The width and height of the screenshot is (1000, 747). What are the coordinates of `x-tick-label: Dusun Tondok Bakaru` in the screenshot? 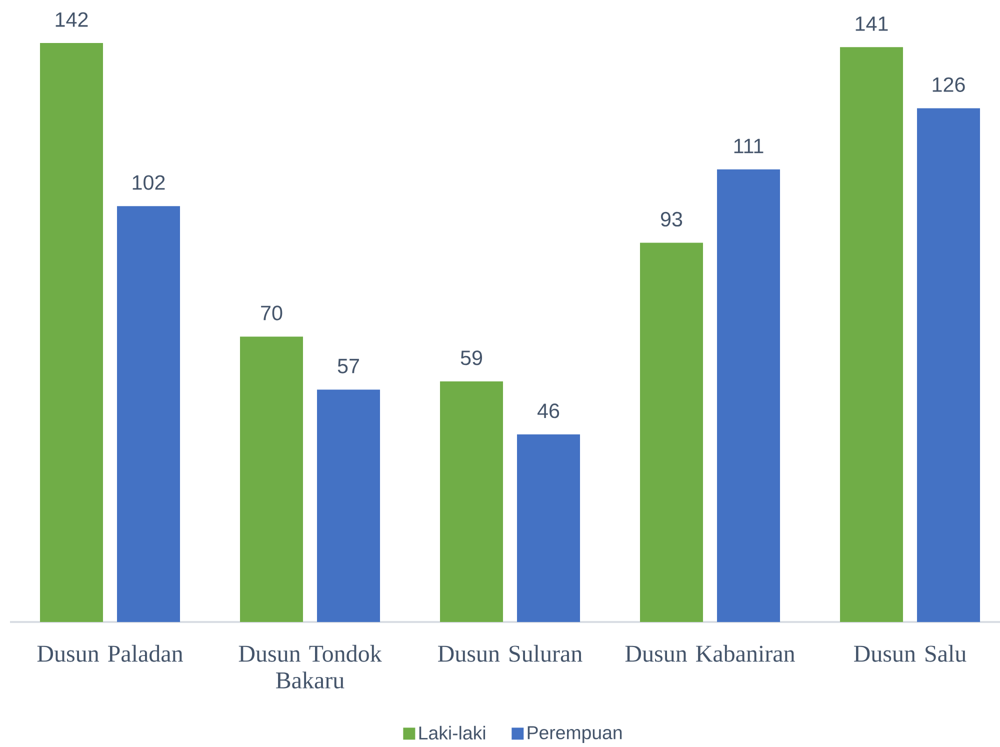 It's located at (310, 666).